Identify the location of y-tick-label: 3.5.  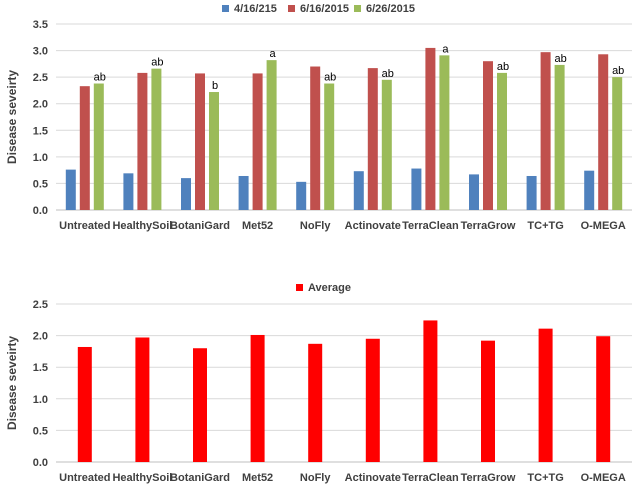
(40, 25).